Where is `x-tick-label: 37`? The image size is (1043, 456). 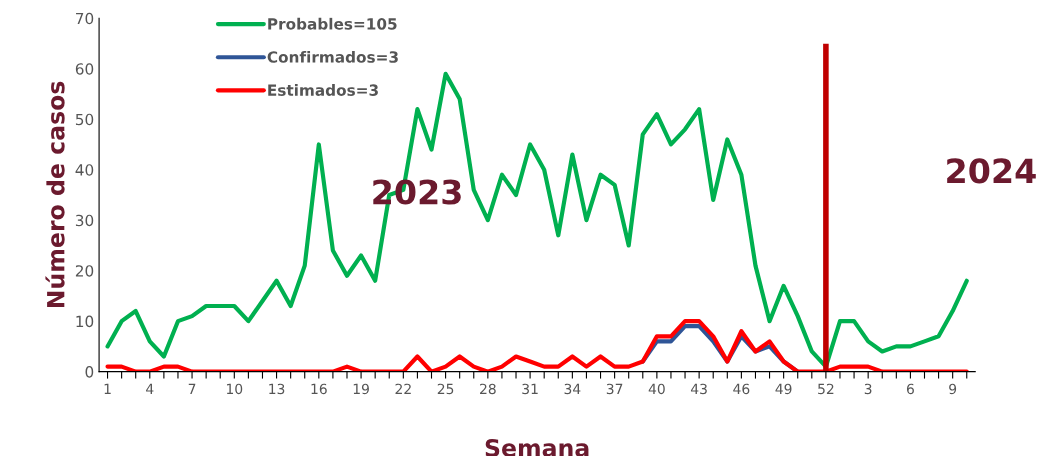 x-tick-label: 37 is located at coordinates (614, 389).